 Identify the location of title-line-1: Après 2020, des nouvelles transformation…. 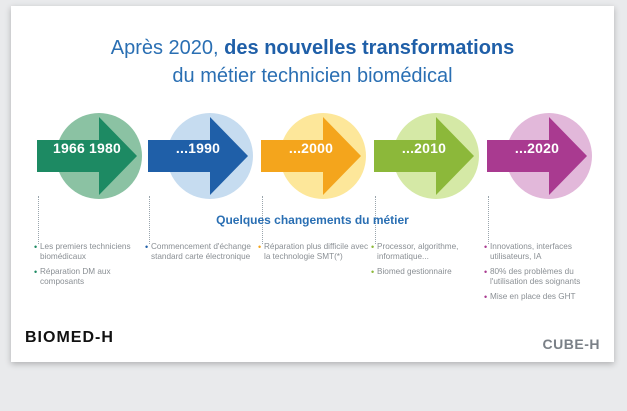
(312, 48).